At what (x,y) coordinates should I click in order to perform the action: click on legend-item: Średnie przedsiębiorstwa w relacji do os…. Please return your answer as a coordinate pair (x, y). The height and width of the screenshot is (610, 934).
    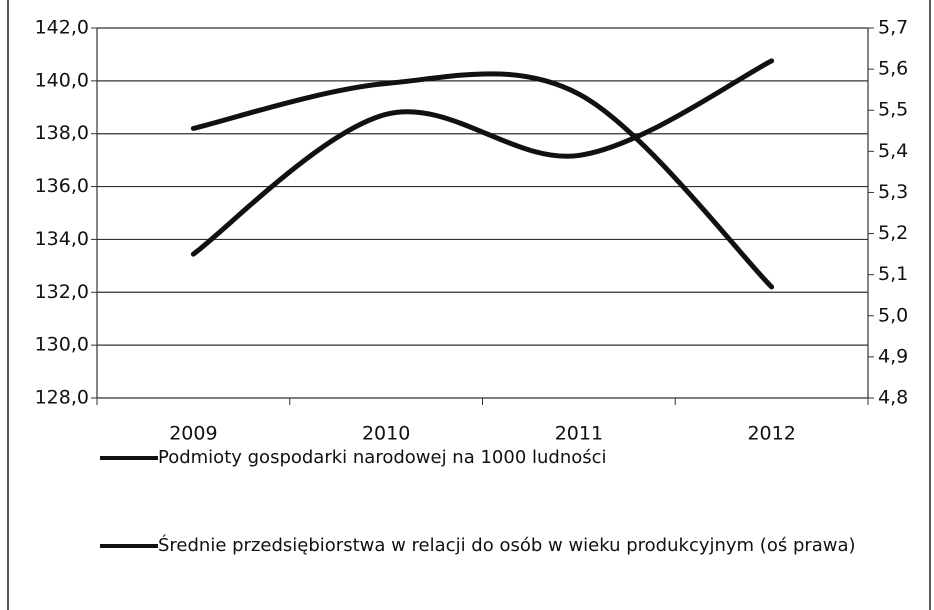
    Looking at the image, I should click on (480, 546).